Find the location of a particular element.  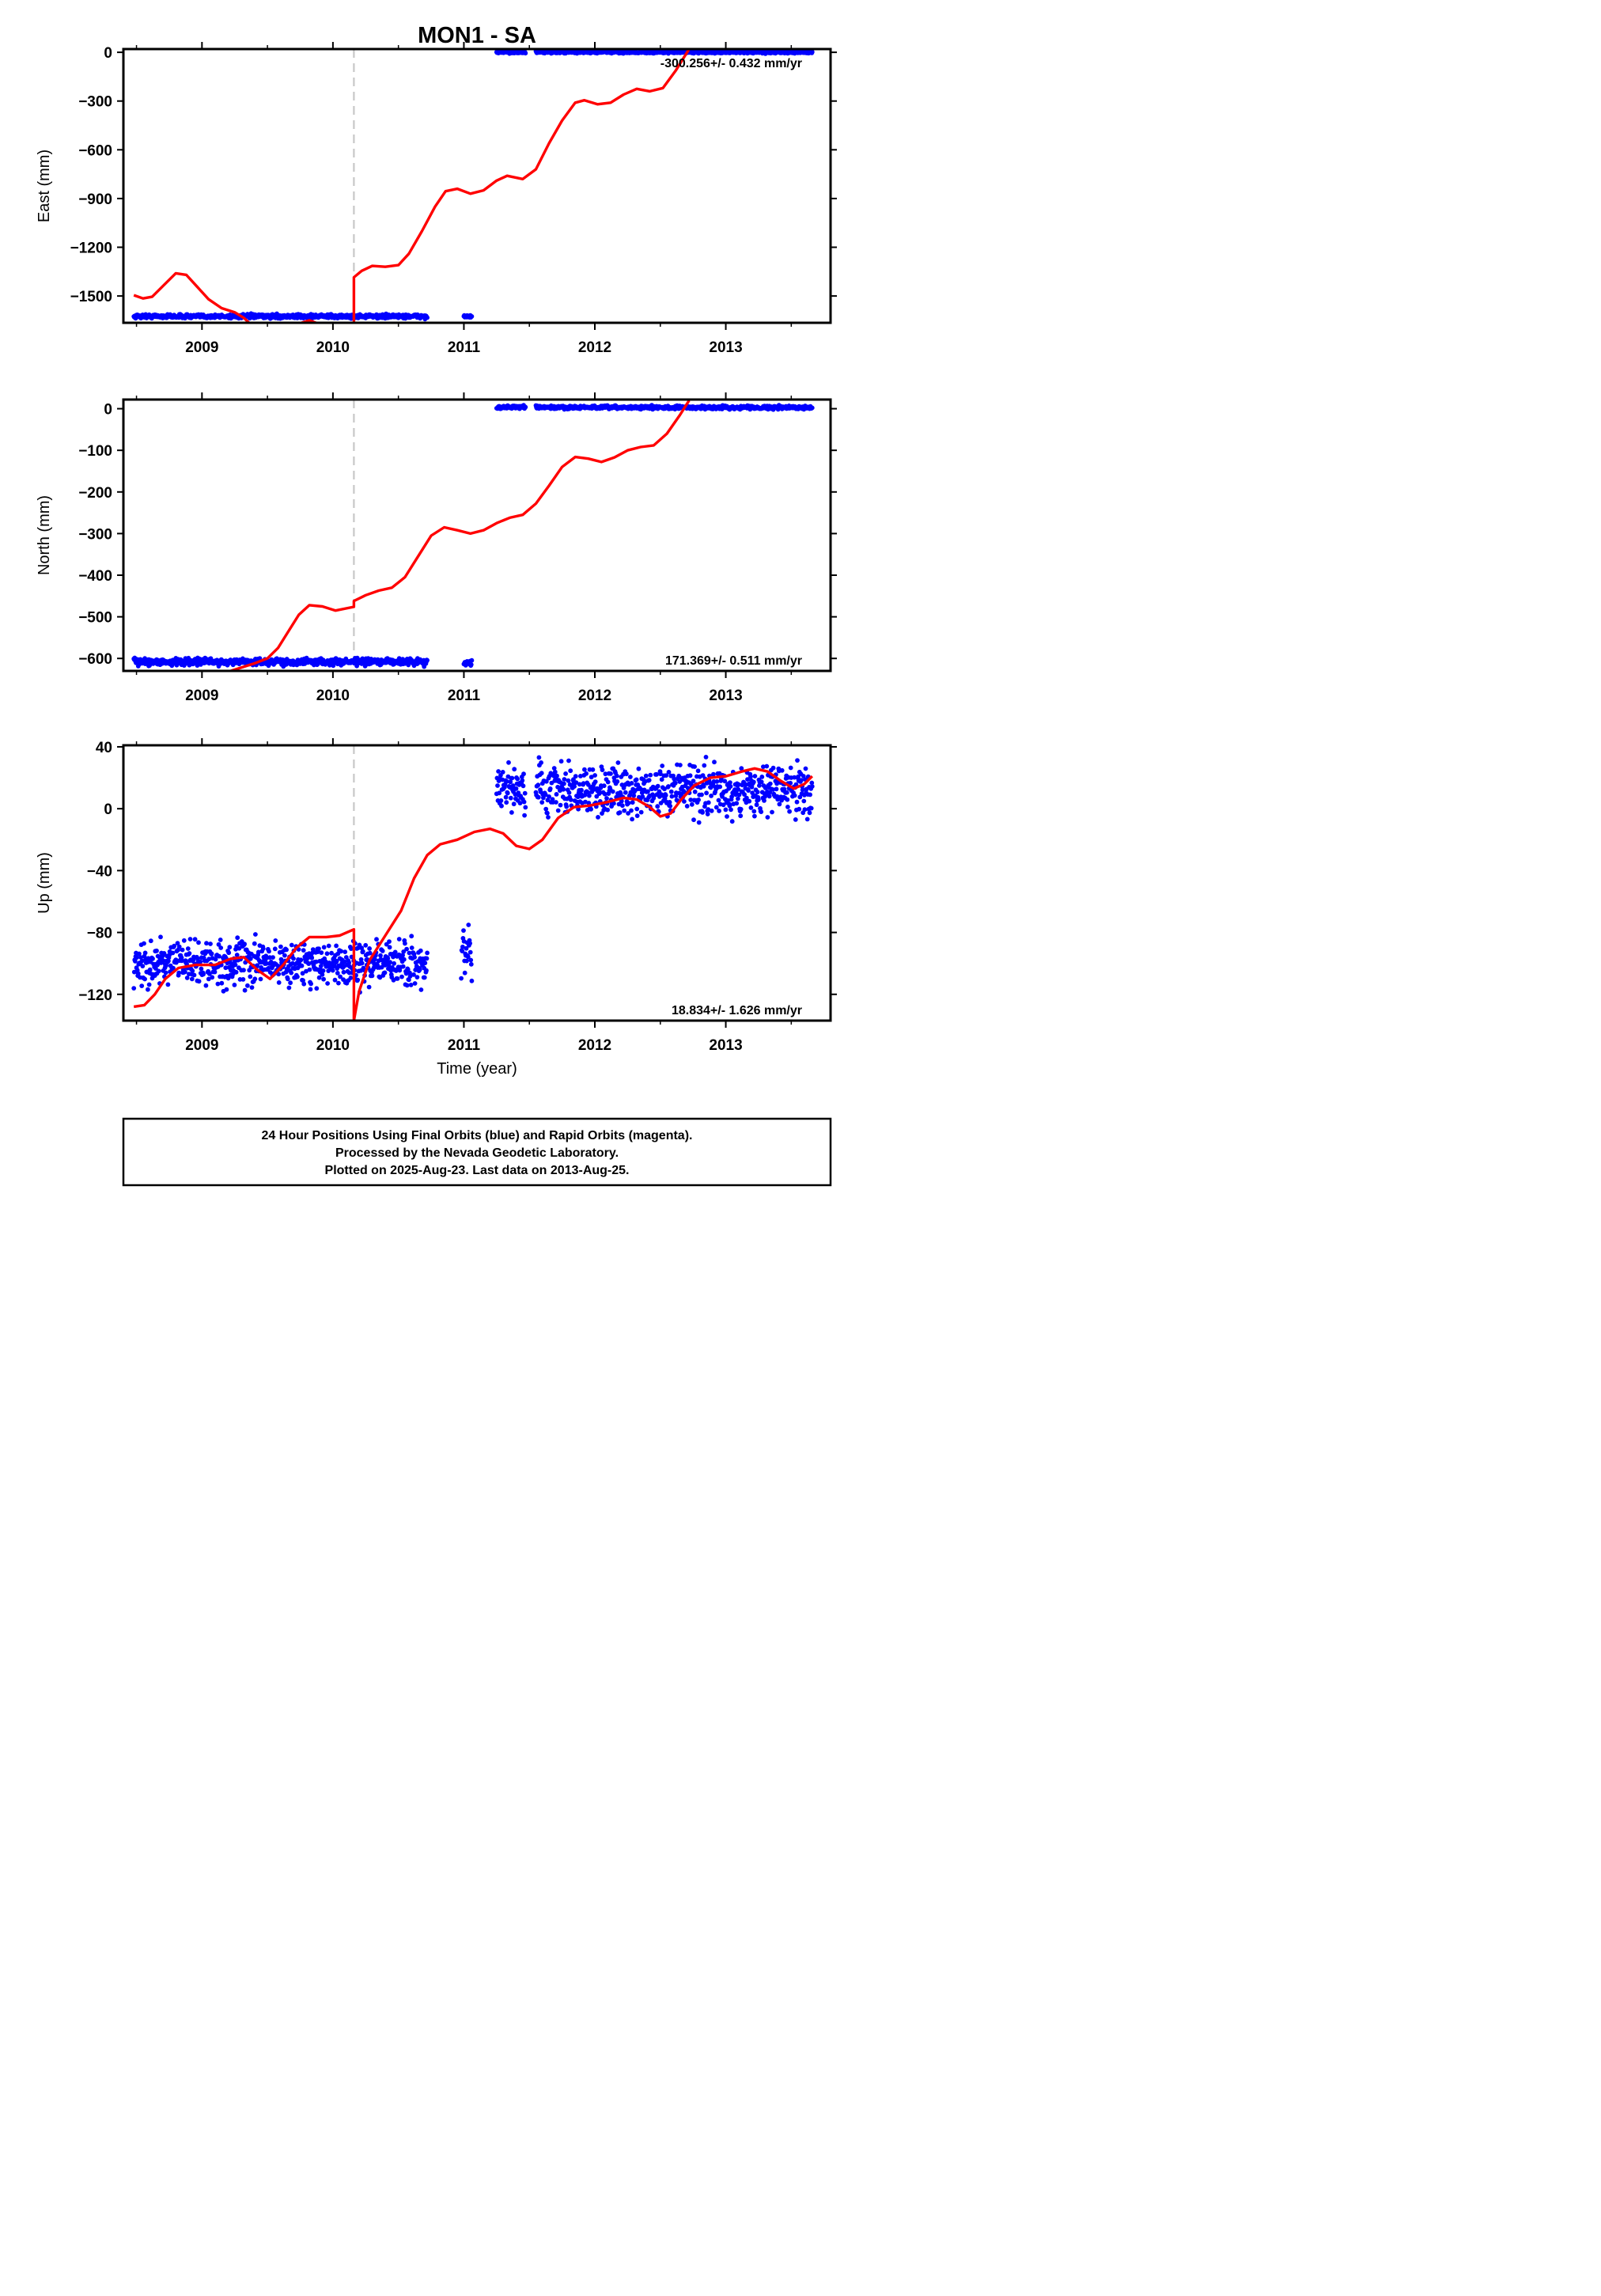

rate-annotation: 171.369+/- 0.511 mm/yr is located at coordinates (734, 661).